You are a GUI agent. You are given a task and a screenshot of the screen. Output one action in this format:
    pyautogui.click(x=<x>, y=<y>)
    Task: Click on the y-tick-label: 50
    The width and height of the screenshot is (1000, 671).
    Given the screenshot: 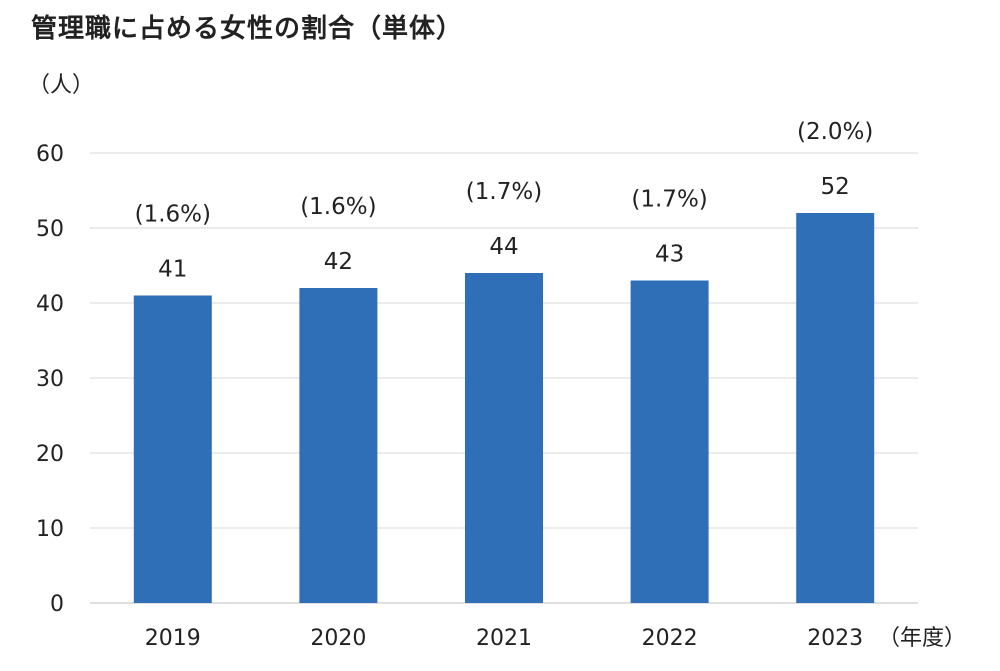 What is the action you would take?
    pyautogui.click(x=50, y=229)
    